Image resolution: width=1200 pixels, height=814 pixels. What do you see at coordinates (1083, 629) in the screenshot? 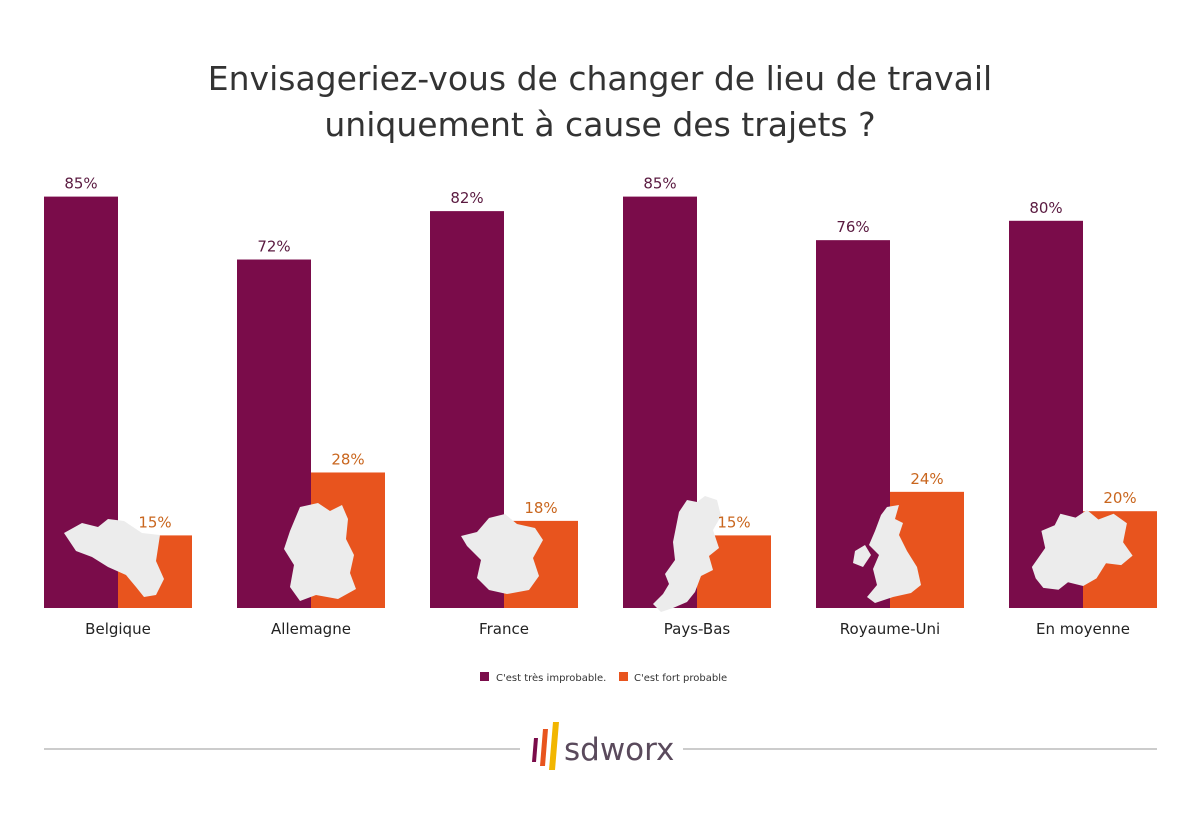
I see `category-label-en-moyenne: En moyenne` at bounding box center [1083, 629].